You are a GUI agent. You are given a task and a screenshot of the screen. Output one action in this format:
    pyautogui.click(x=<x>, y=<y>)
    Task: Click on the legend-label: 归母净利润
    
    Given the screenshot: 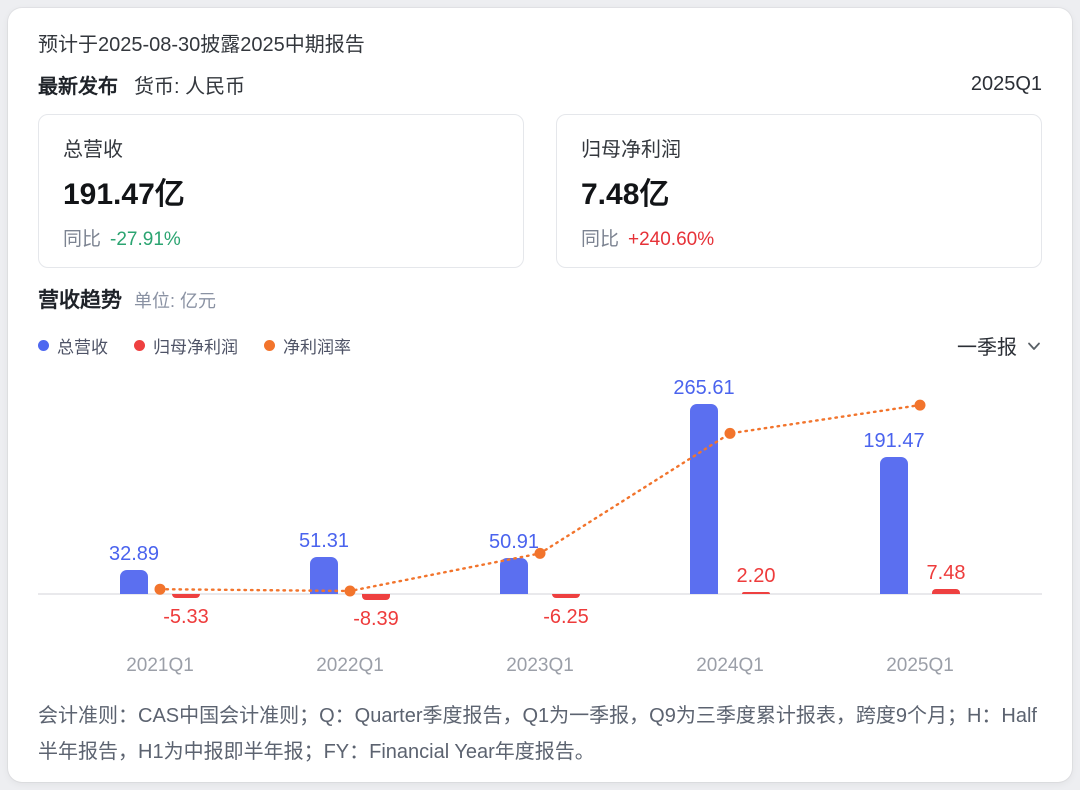 What is the action you would take?
    pyautogui.click(x=195, y=347)
    